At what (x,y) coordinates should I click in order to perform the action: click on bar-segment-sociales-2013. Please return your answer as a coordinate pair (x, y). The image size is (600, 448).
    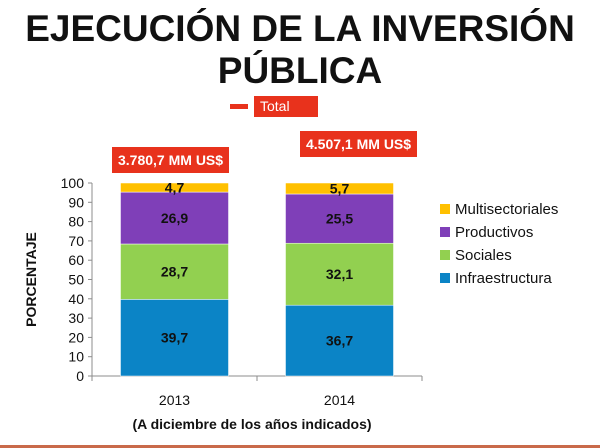
    Looking at the image, I should click on (174, 271).